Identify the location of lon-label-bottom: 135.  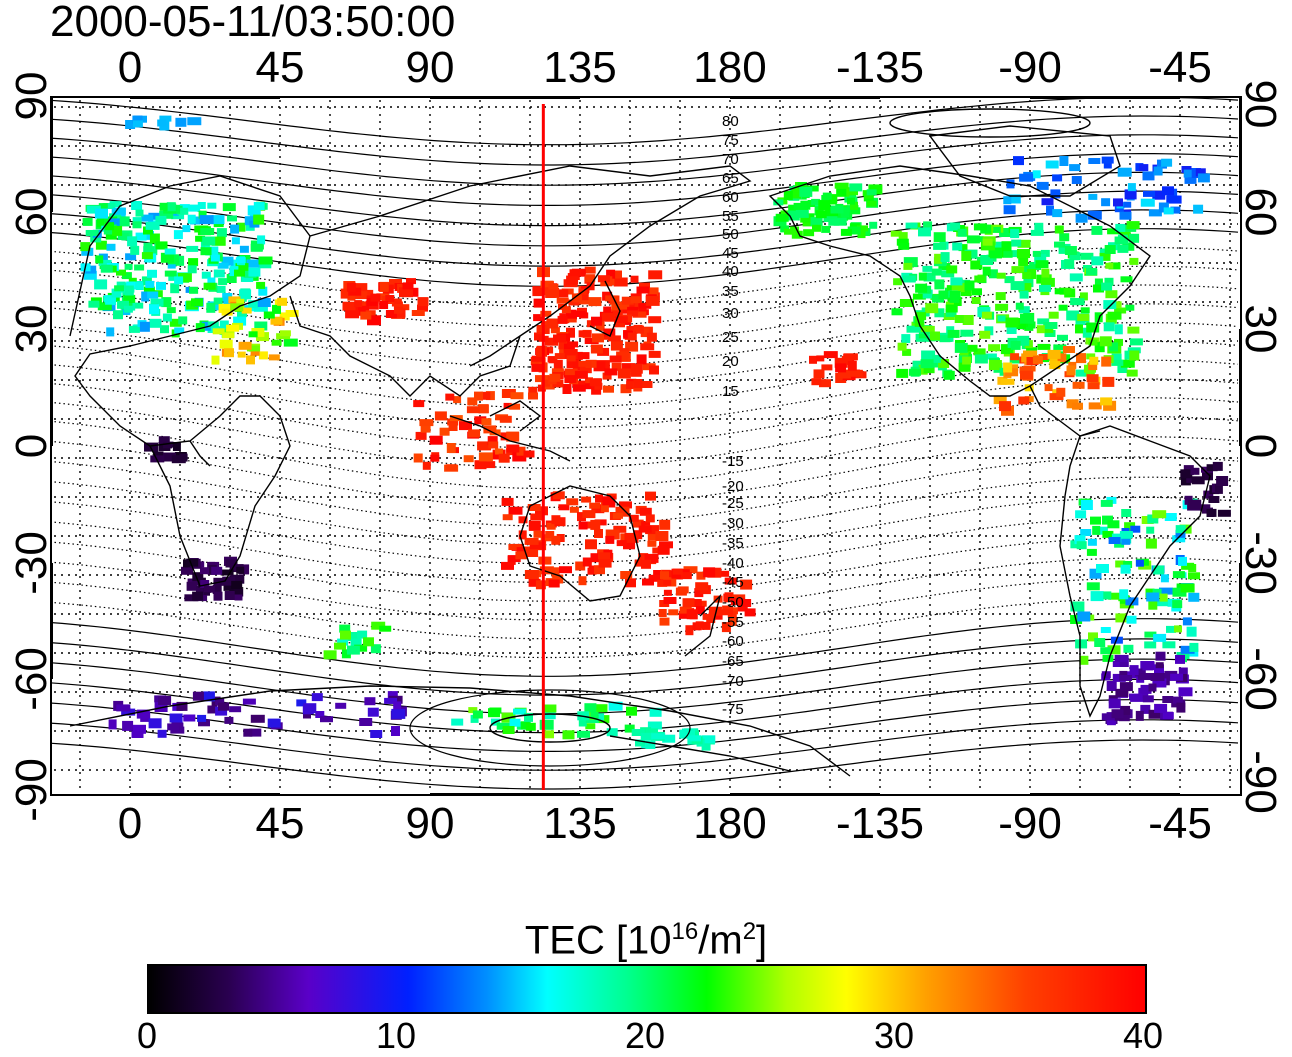
(580, 823).